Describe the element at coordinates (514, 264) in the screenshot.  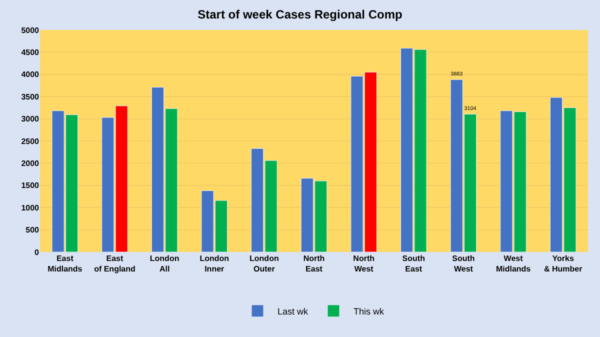
I see `x-tick-label: West Midlands` at that location.